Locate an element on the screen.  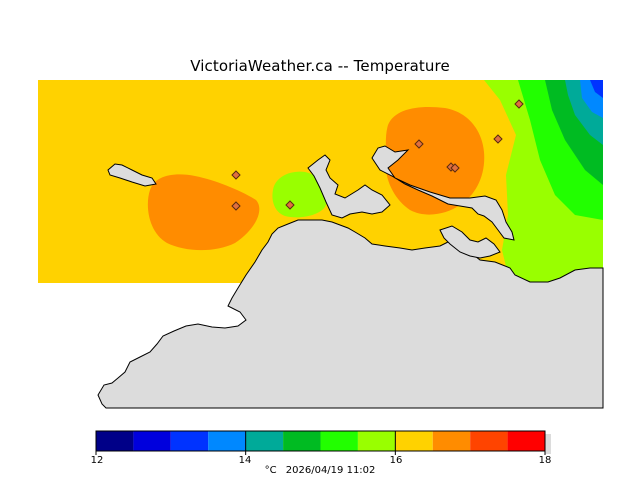
stations-layer is located at coordinates (377, 155).